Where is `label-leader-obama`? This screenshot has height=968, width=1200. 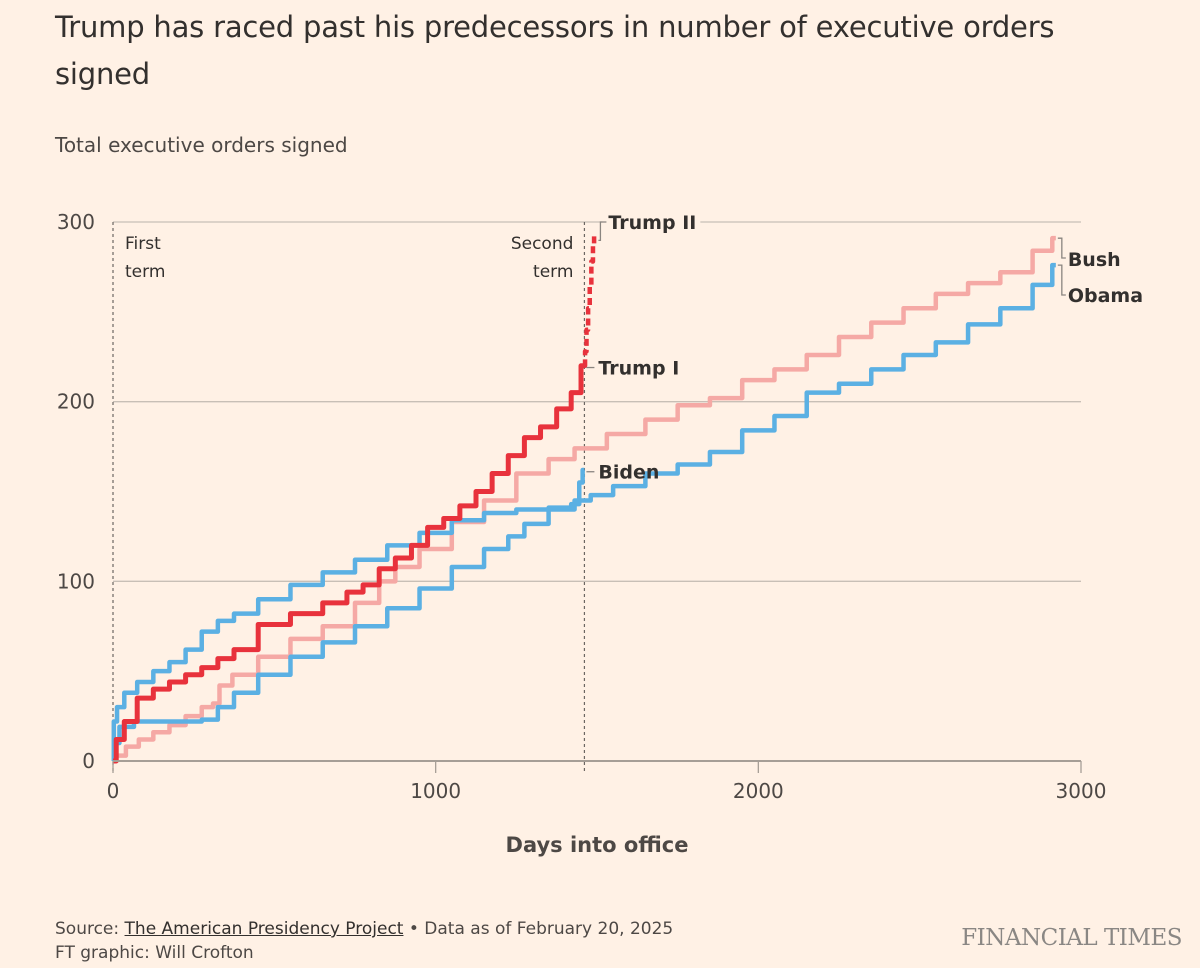
label-leader-obama is located at coordinates (1061, 280).